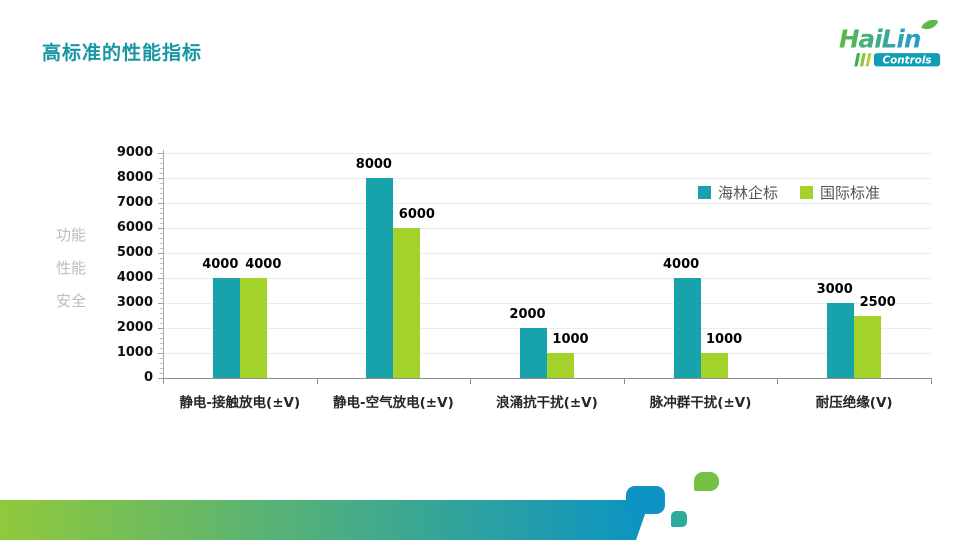 This screenshot has width=960, height=540. I want to click on bar-value-label: 8000, so click(373, 164).